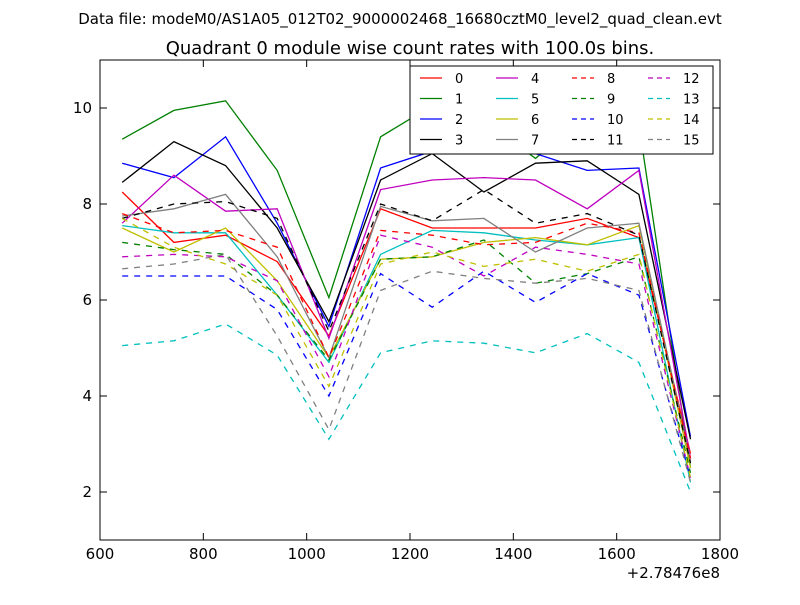 The width and height of the screenshot is (800, 605). What do you see at coordinates (87, 300) in the screenshot?
I see `y-tick-label: 6` at bounding box center [87, 300].